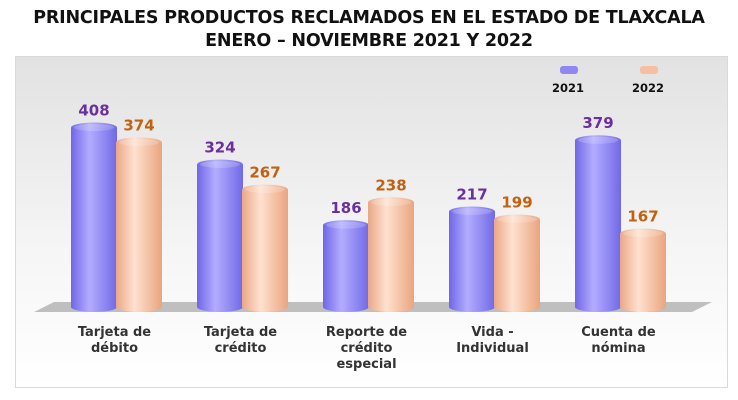  Describe the element at coordinates (366, 348) in the screenshot. I see `category-label: Reporte de crédito especial` at that location.